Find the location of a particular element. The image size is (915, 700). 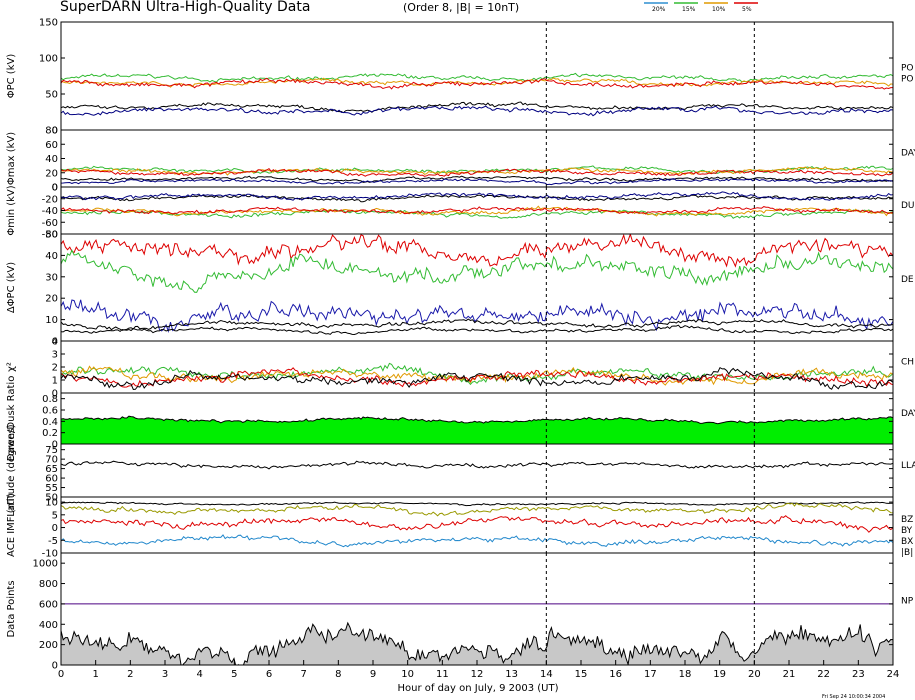

y-tick-label: 200 is located at coordinates (48, 645).